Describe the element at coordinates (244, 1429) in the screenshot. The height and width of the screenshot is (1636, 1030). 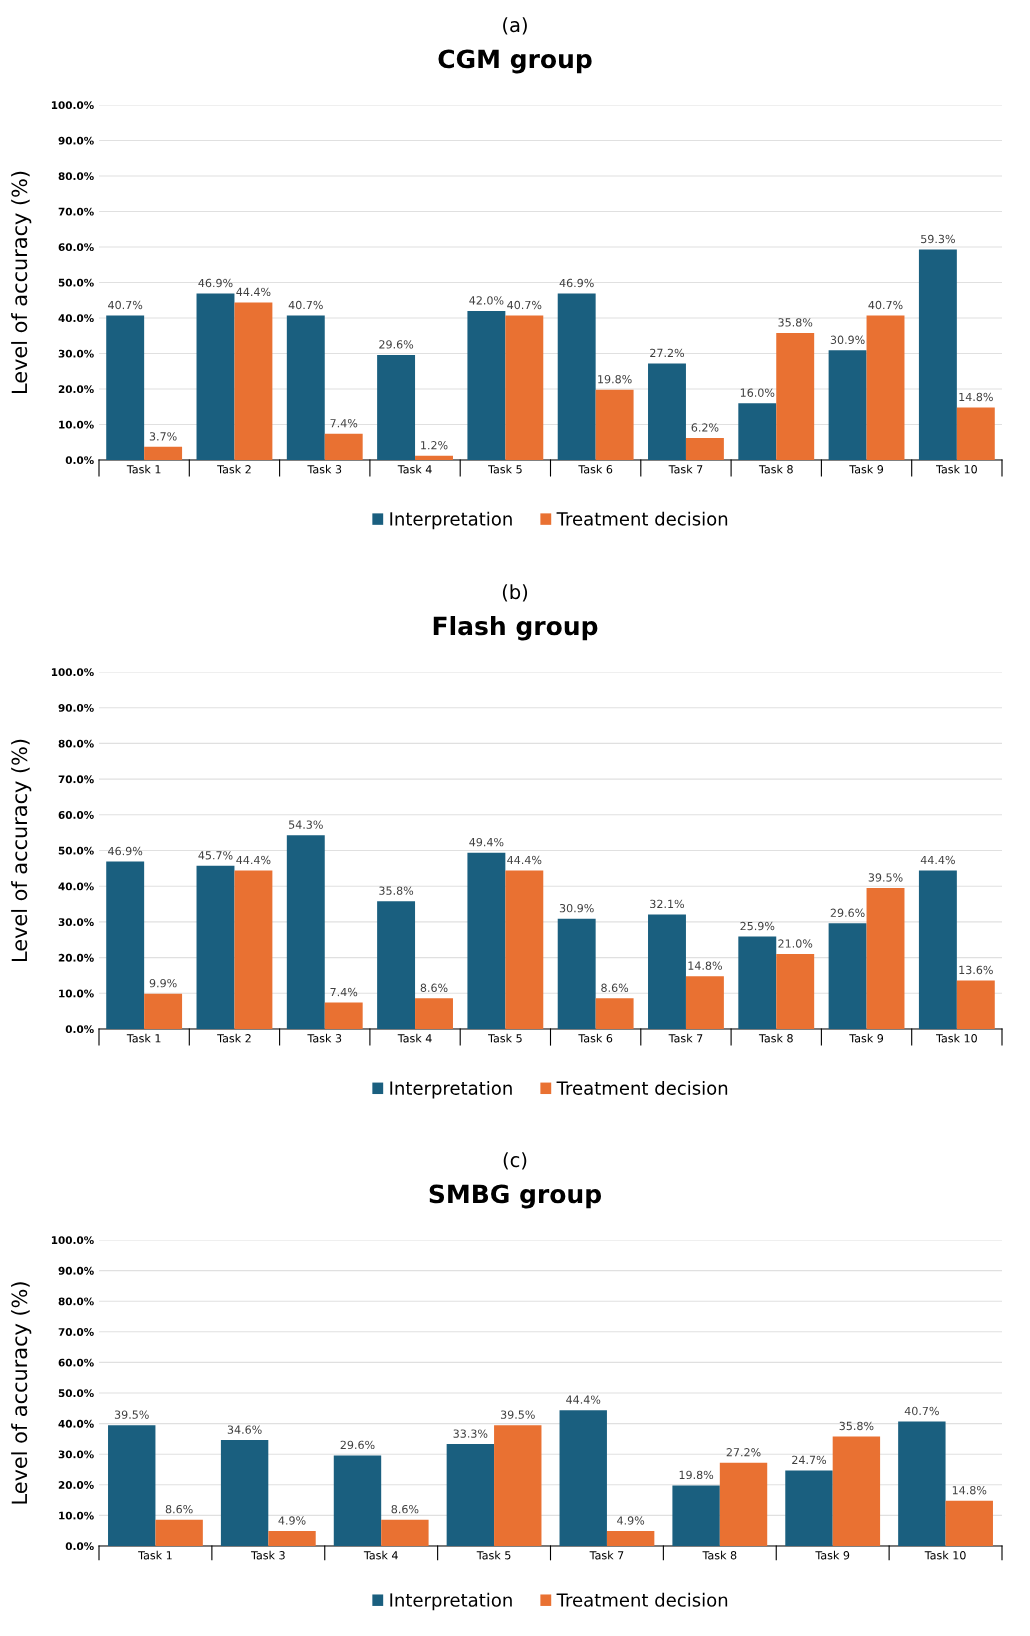
I see `text: 34.6%` at that location.